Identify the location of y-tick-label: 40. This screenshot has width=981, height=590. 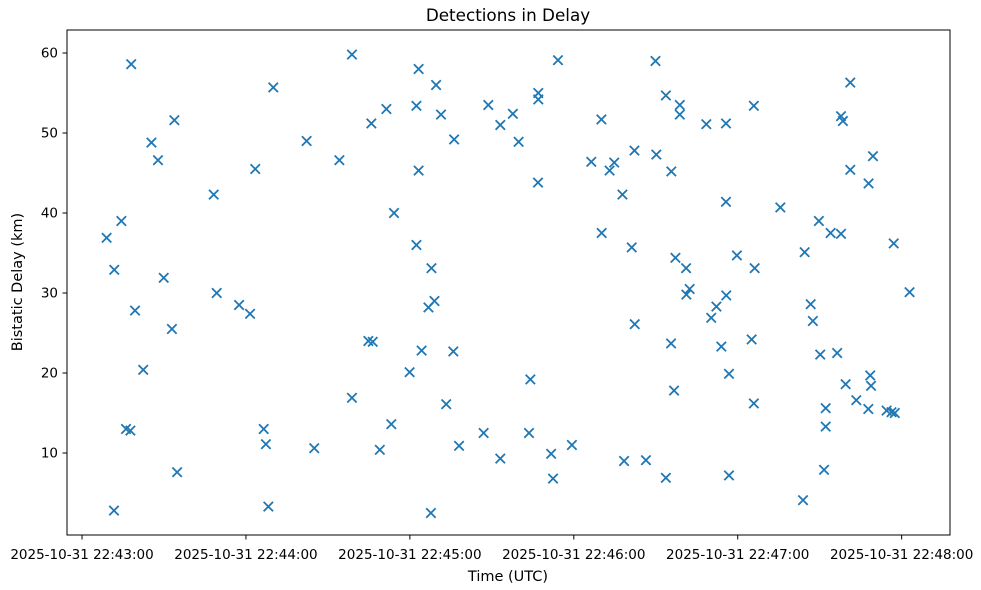
(49, 214).